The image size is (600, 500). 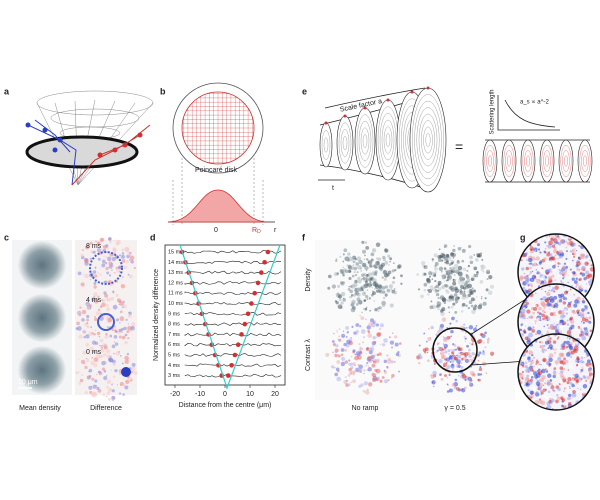 What do you see at coordinates (174, 325) in the screenshot?
I see `time-label: 8 ms` at bounding box center [174, 325].